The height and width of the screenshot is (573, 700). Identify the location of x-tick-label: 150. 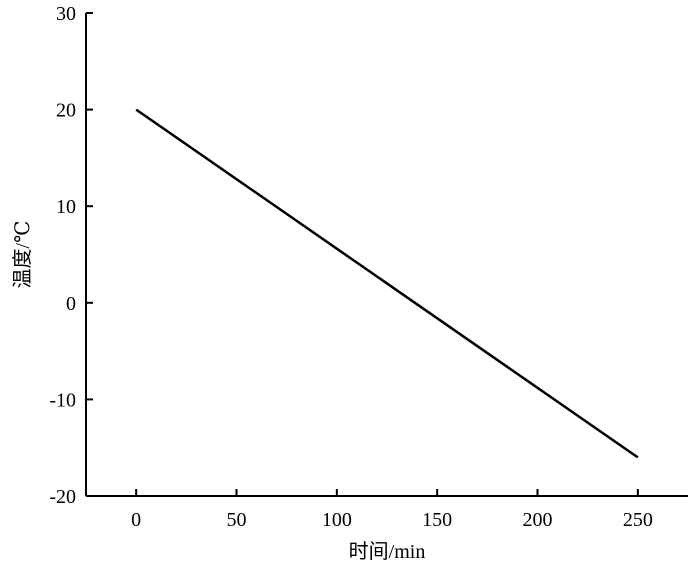
(437, 520).